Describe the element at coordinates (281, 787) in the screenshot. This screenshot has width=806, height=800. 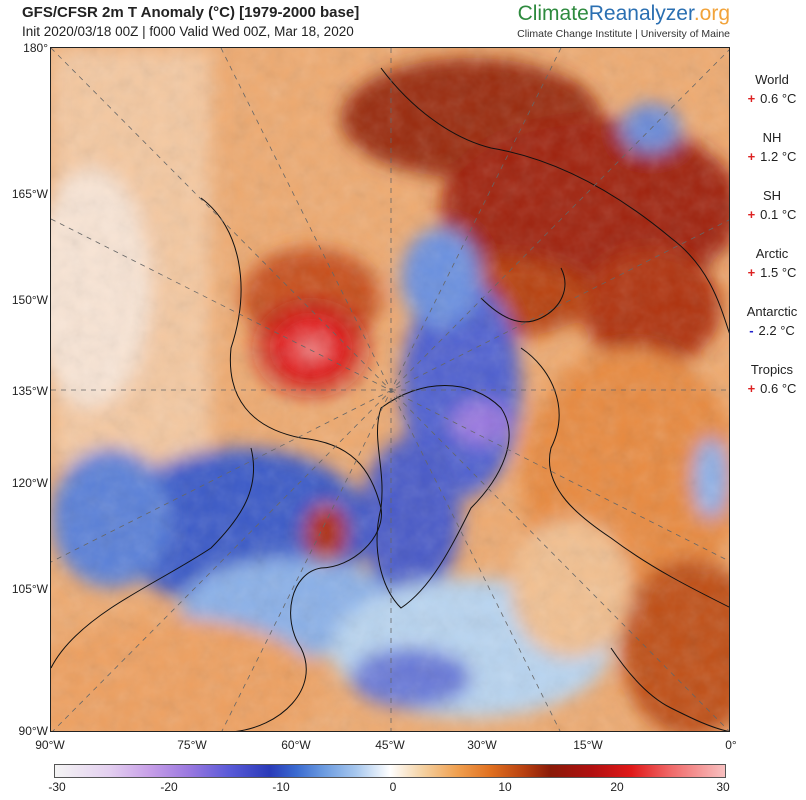
I see `colorbar-tick: -10` at that location.